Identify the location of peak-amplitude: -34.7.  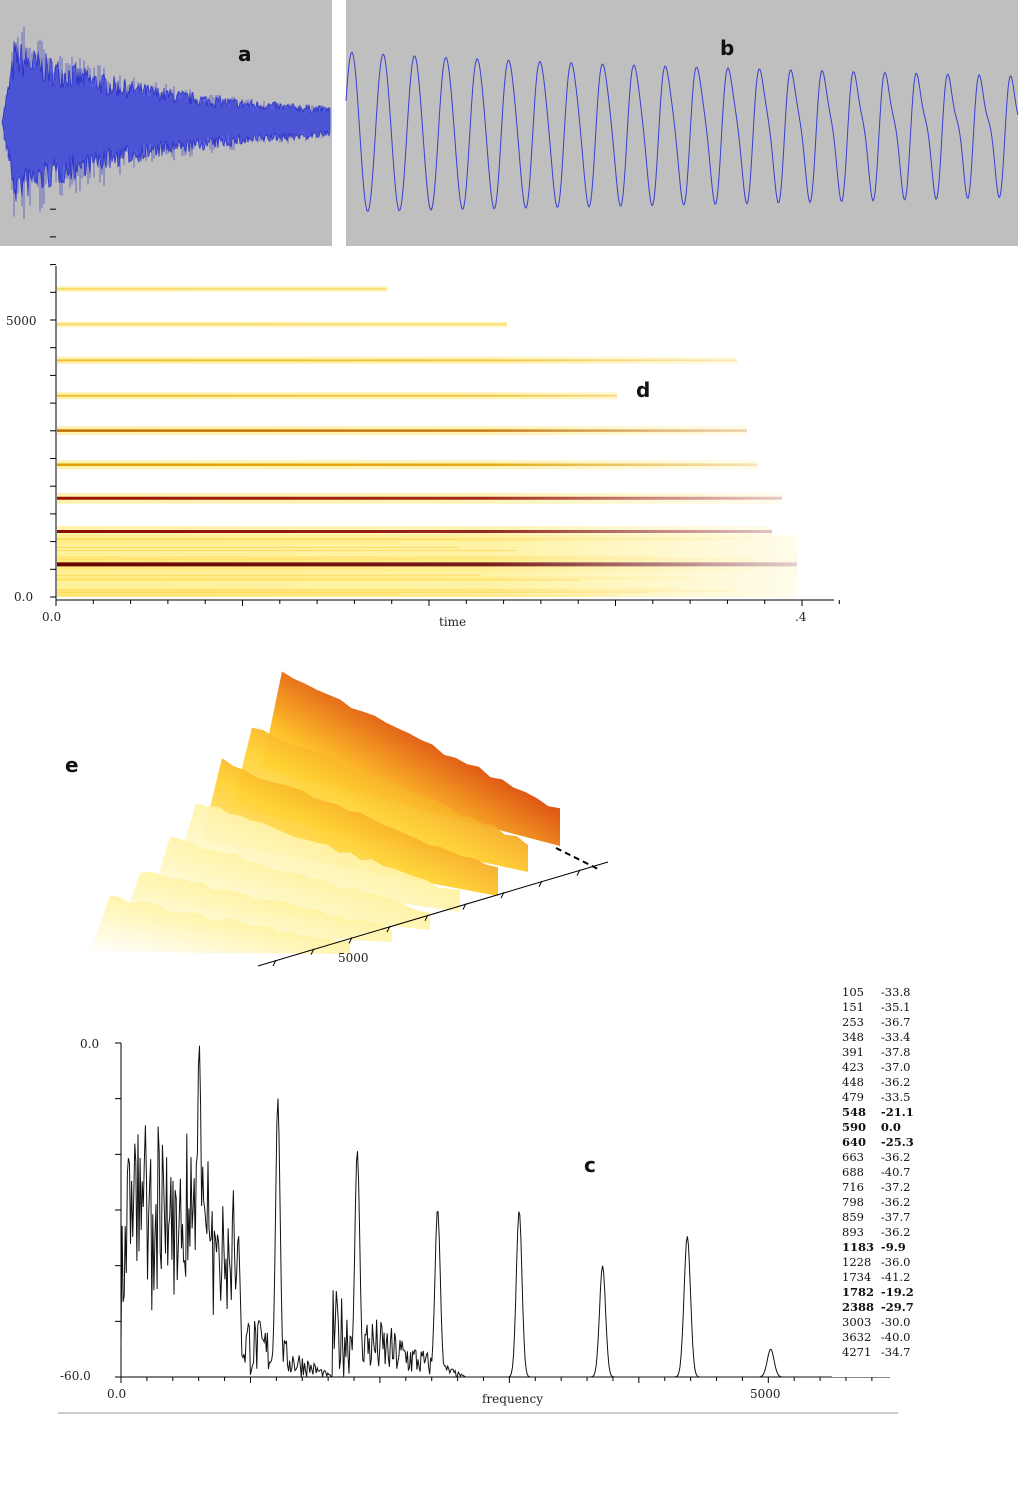
(895, 1352).